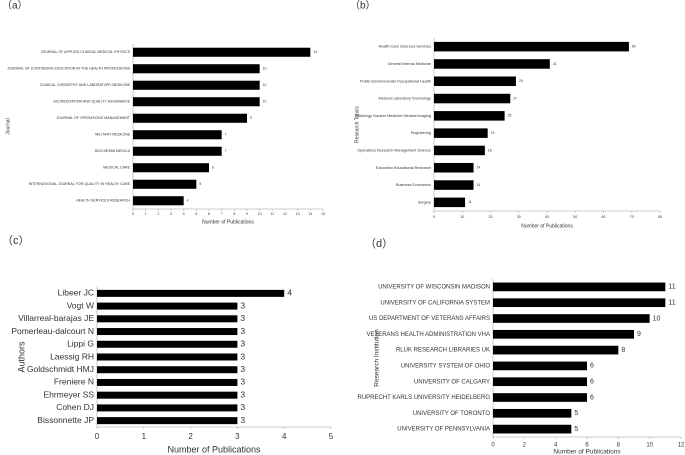  Describe the element at coordinates (260, 214) in the screenshot. I see `x-tick-label: 10` at that location.